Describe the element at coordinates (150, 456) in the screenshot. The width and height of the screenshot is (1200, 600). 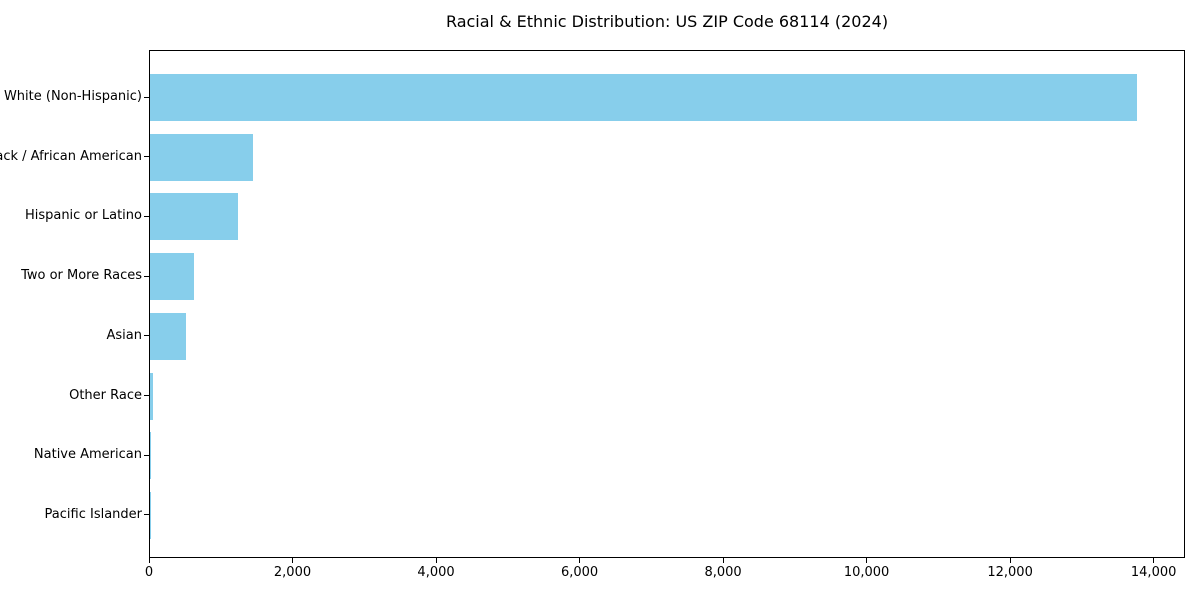
I see `bar-native-american` at that location.